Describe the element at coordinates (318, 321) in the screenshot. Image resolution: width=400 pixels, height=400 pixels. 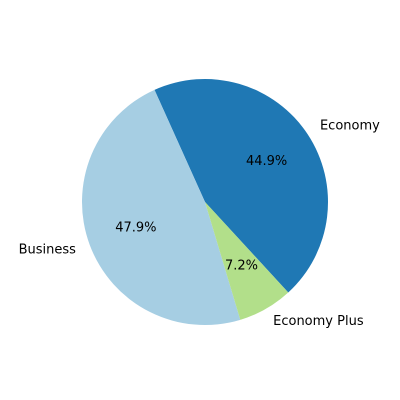
I see `slice-label-economy-plus: Economy Plus` at that location.